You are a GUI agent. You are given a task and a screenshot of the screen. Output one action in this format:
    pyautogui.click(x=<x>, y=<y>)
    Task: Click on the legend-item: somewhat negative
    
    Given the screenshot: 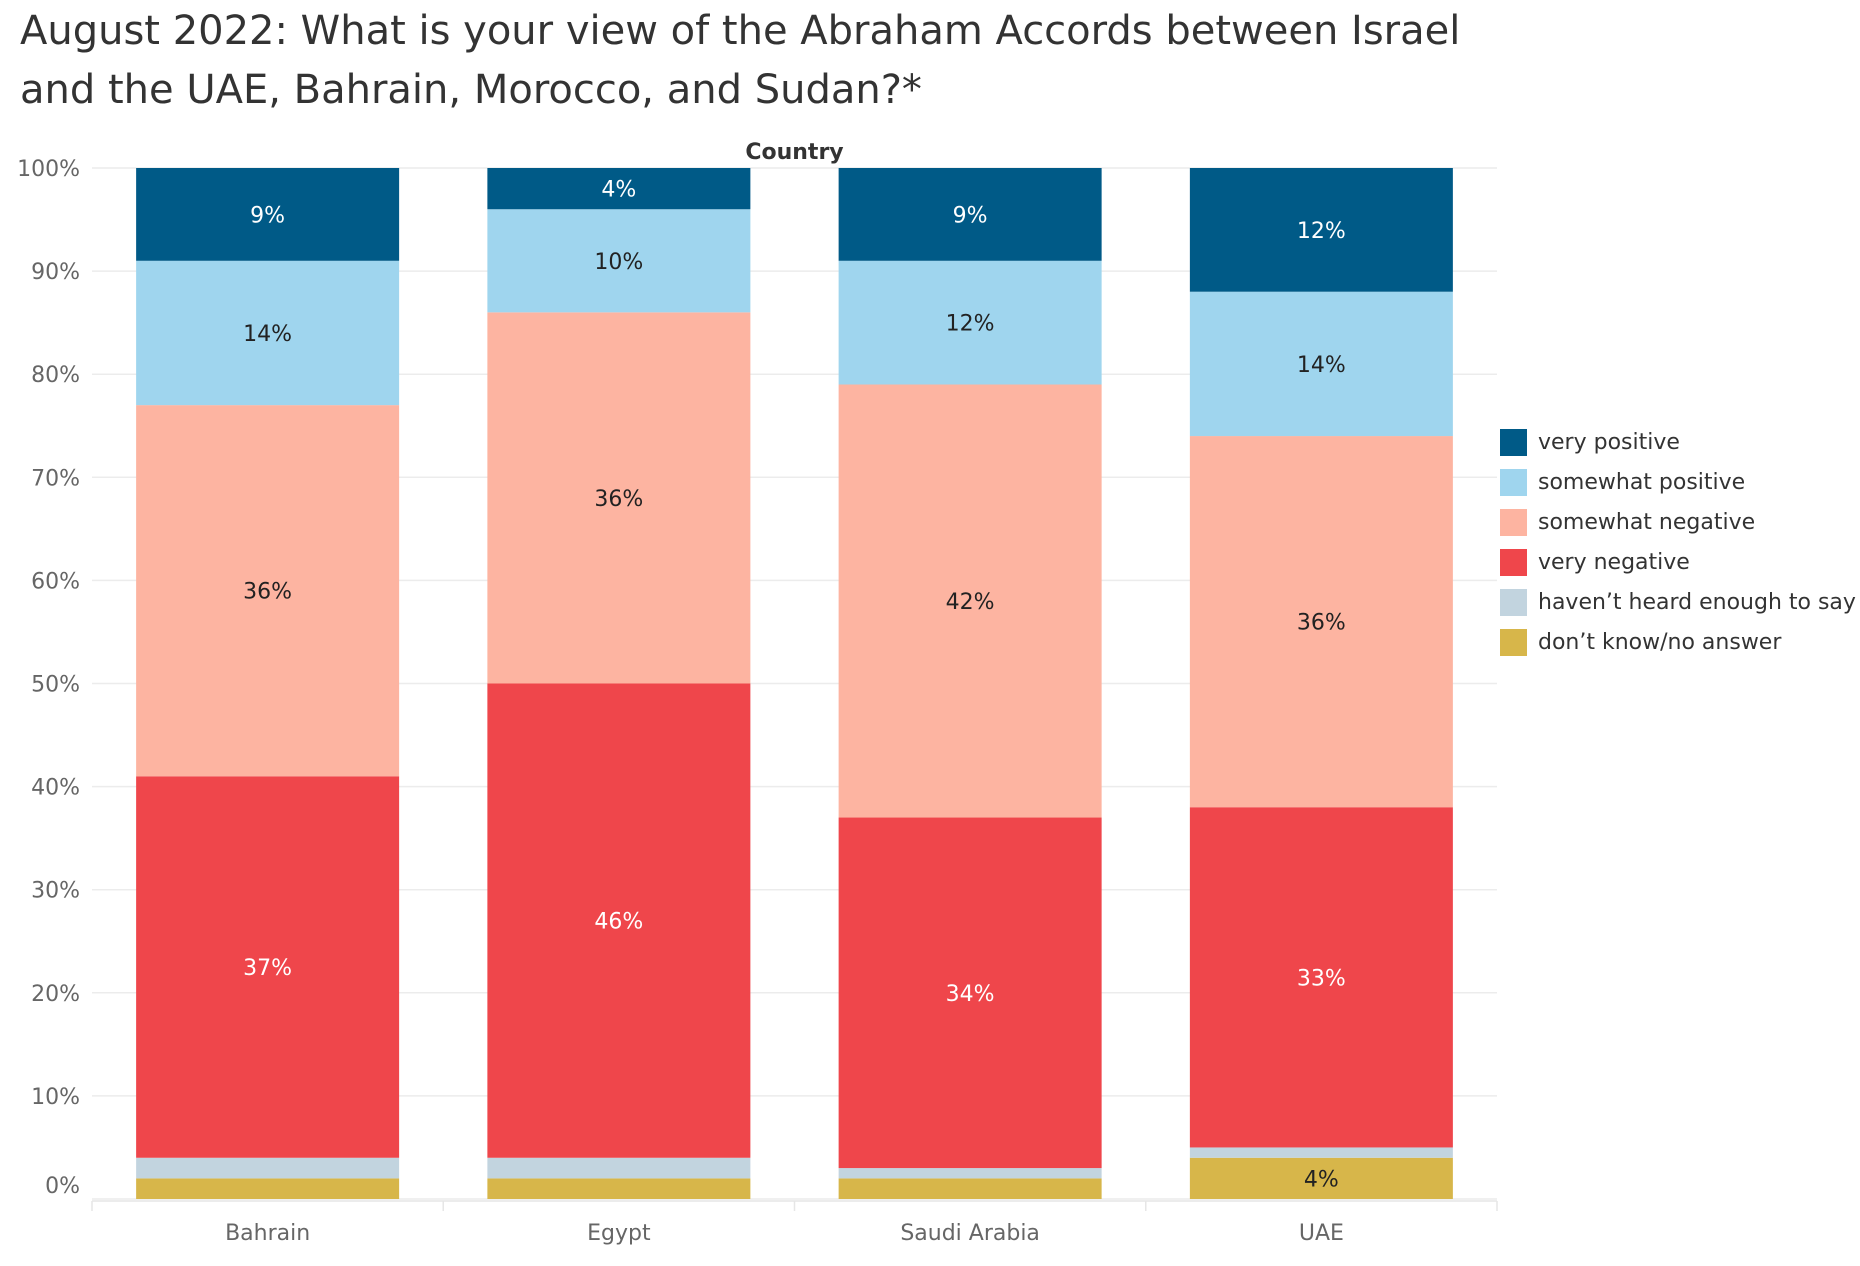 What is the action you would take?
    pyautogui.click(x=1678, y=522)
    